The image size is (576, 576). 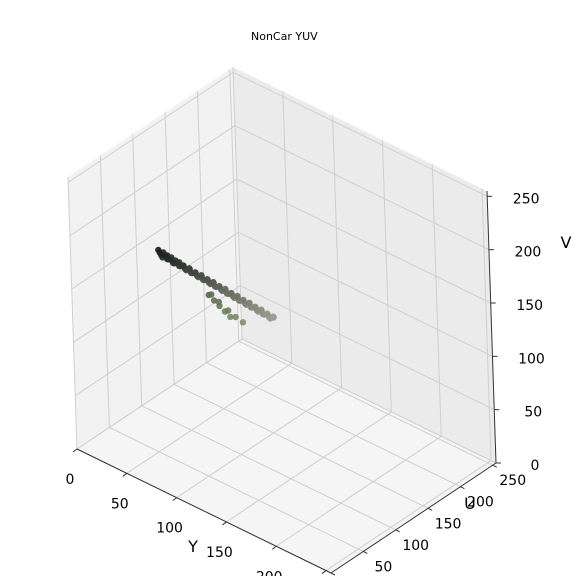 I want to click on y-tick-label: 250, so click(x=512, y=481).